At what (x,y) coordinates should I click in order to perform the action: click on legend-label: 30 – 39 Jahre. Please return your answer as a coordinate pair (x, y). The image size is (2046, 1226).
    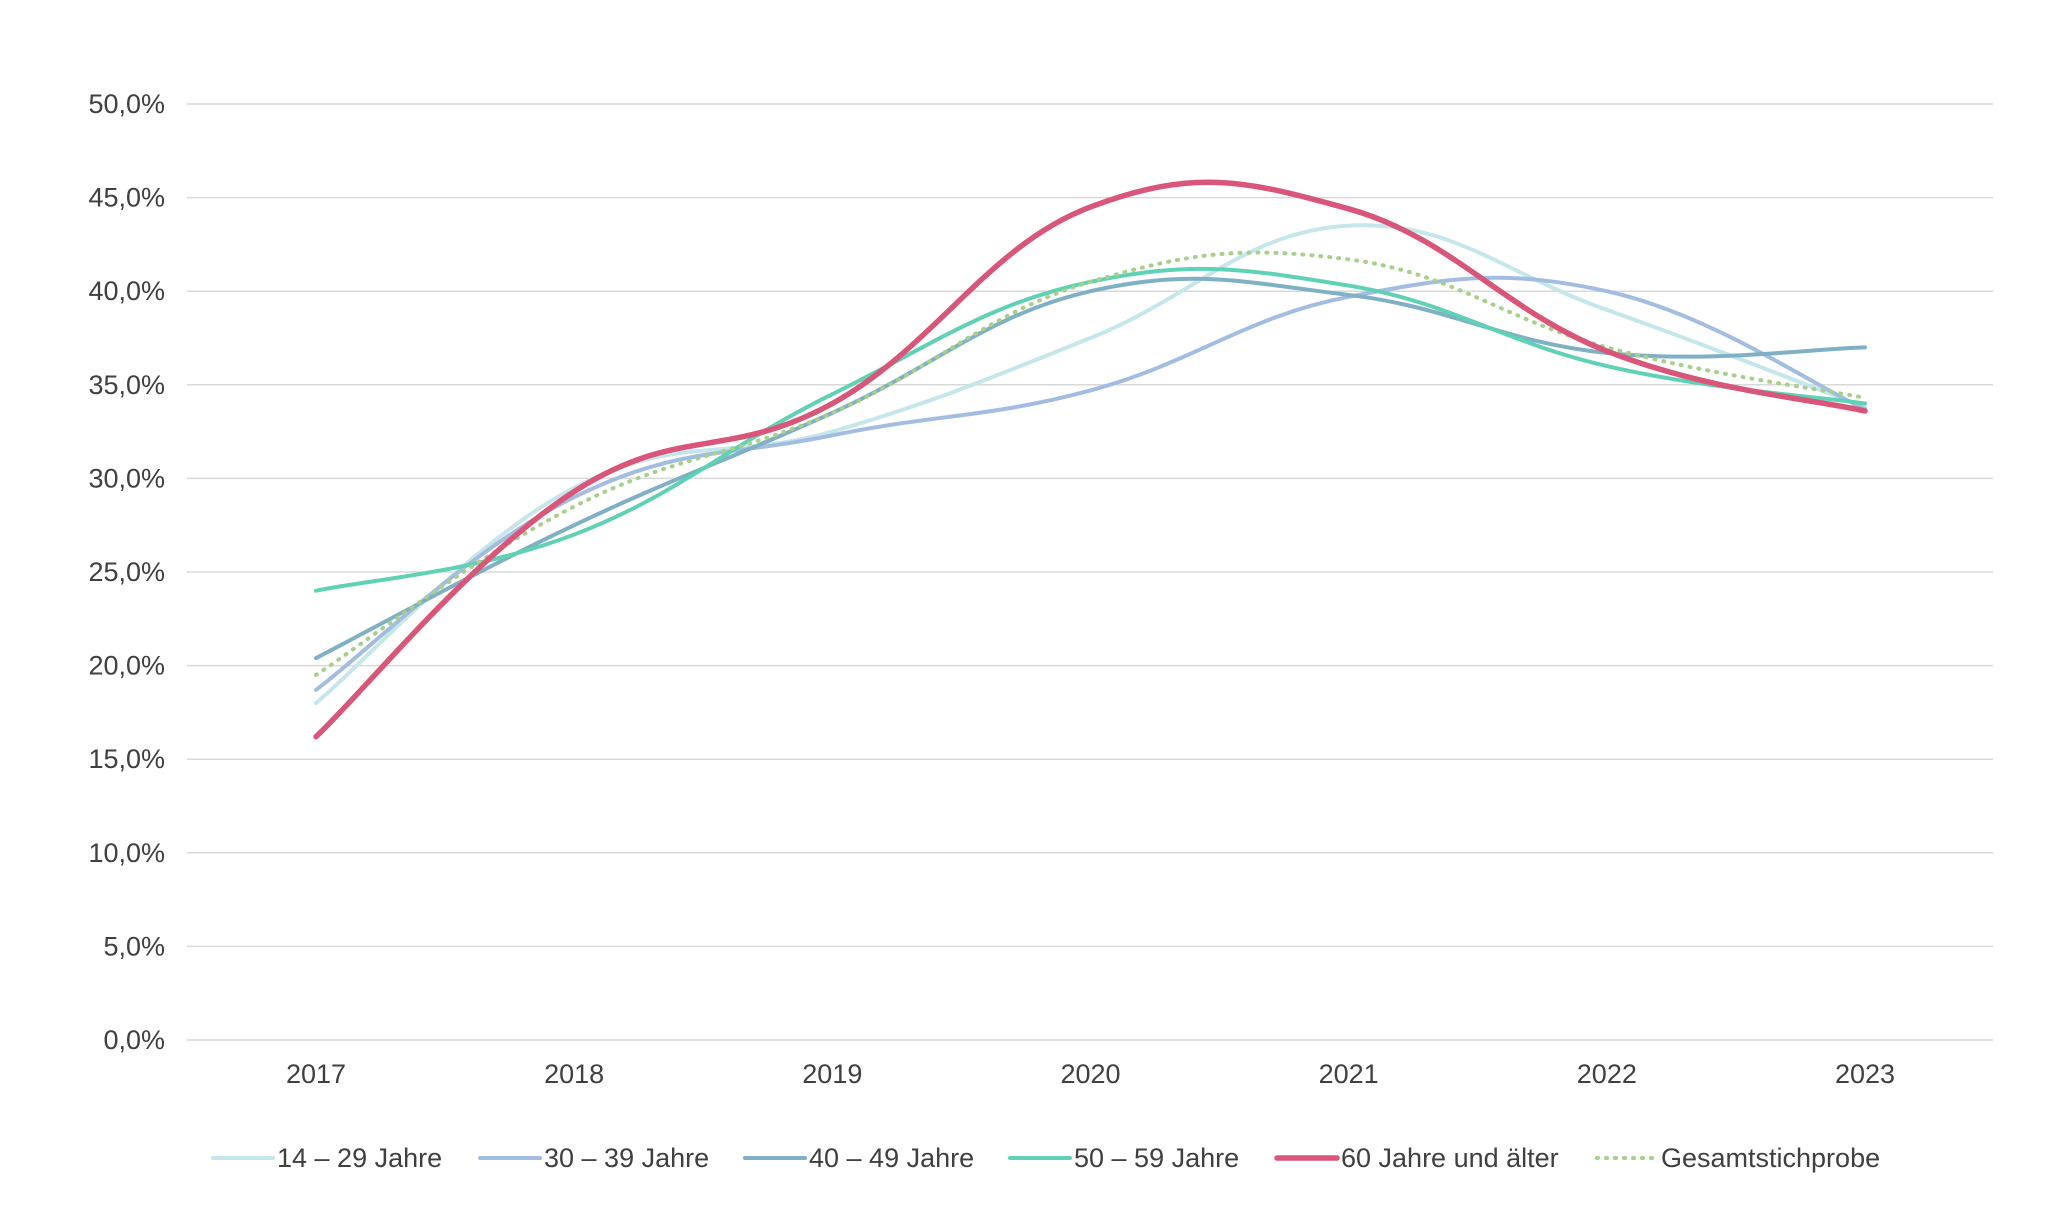
    Looking at the image, I should click on (626, 1158).